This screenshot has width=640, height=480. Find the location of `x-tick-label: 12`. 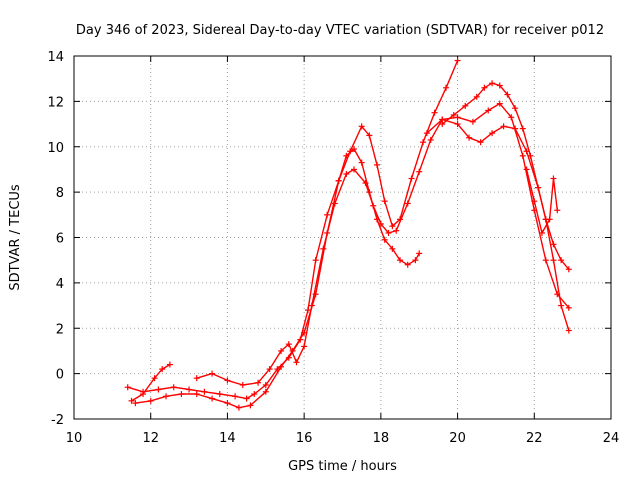

x-tick-label: 12 is located at coordinates (150, 438).